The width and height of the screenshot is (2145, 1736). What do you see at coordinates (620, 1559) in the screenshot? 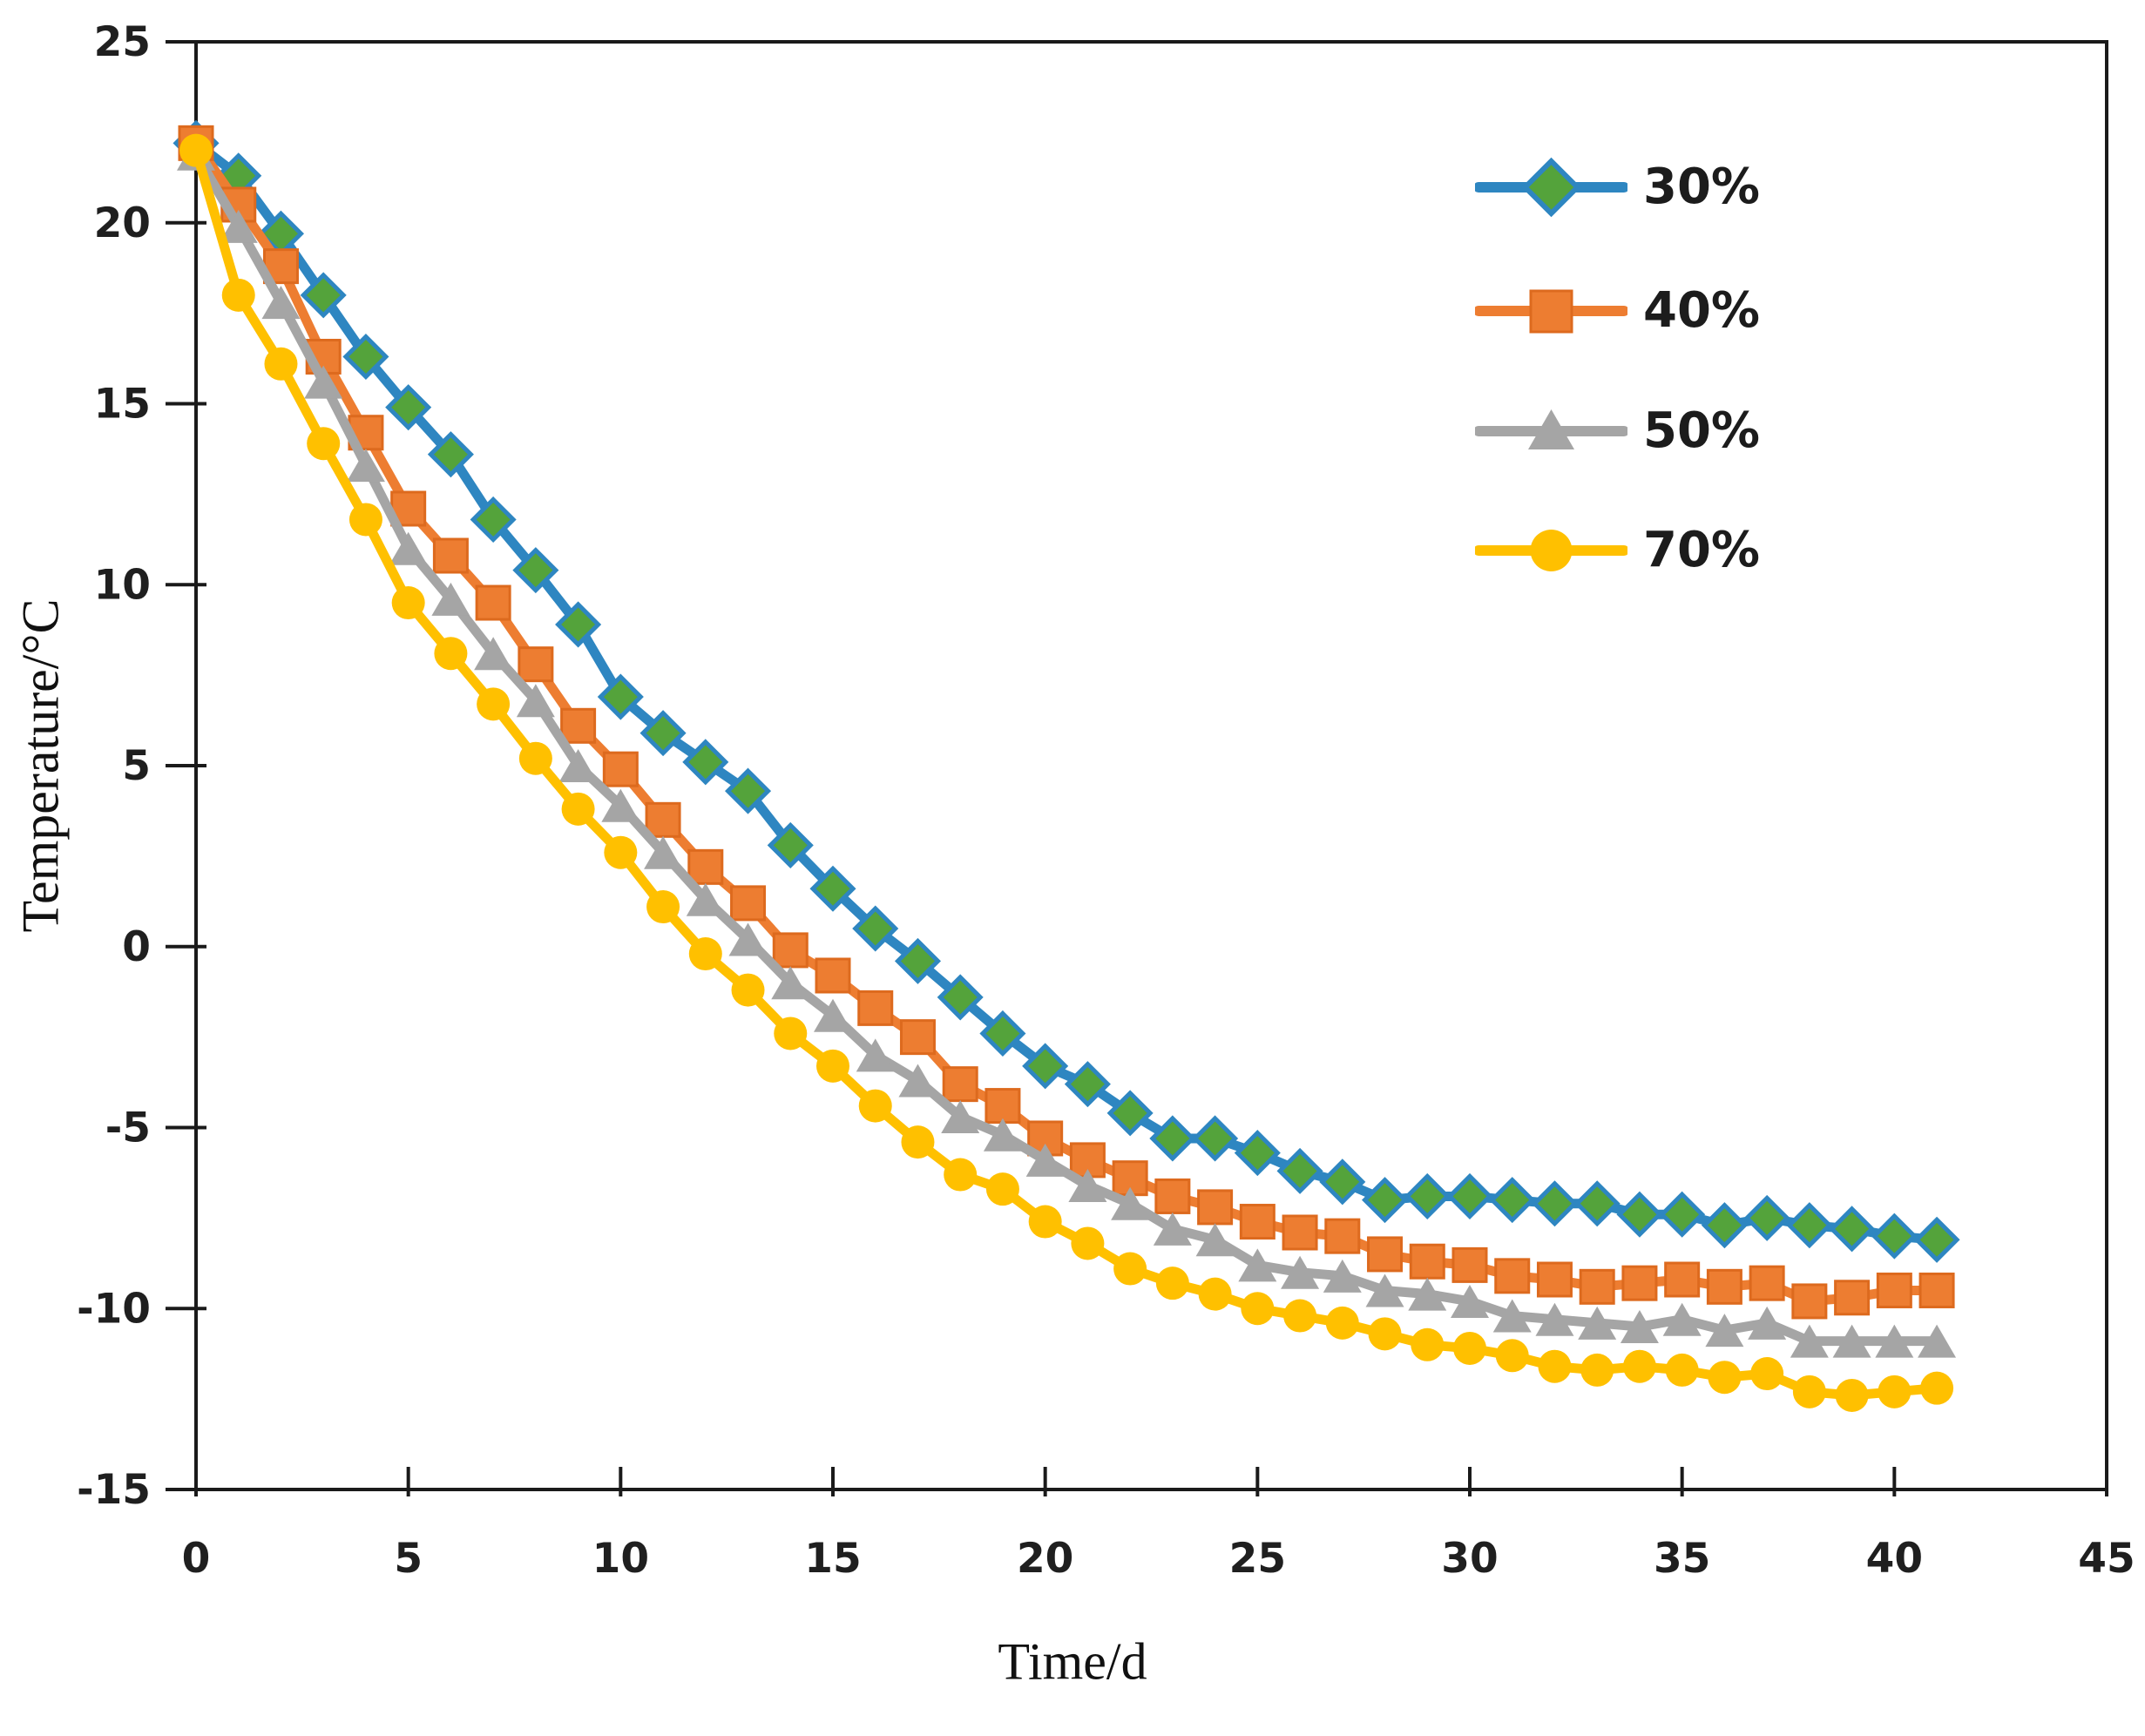
I see `x-tick-label: 10` at bounding box center [620, 1559].